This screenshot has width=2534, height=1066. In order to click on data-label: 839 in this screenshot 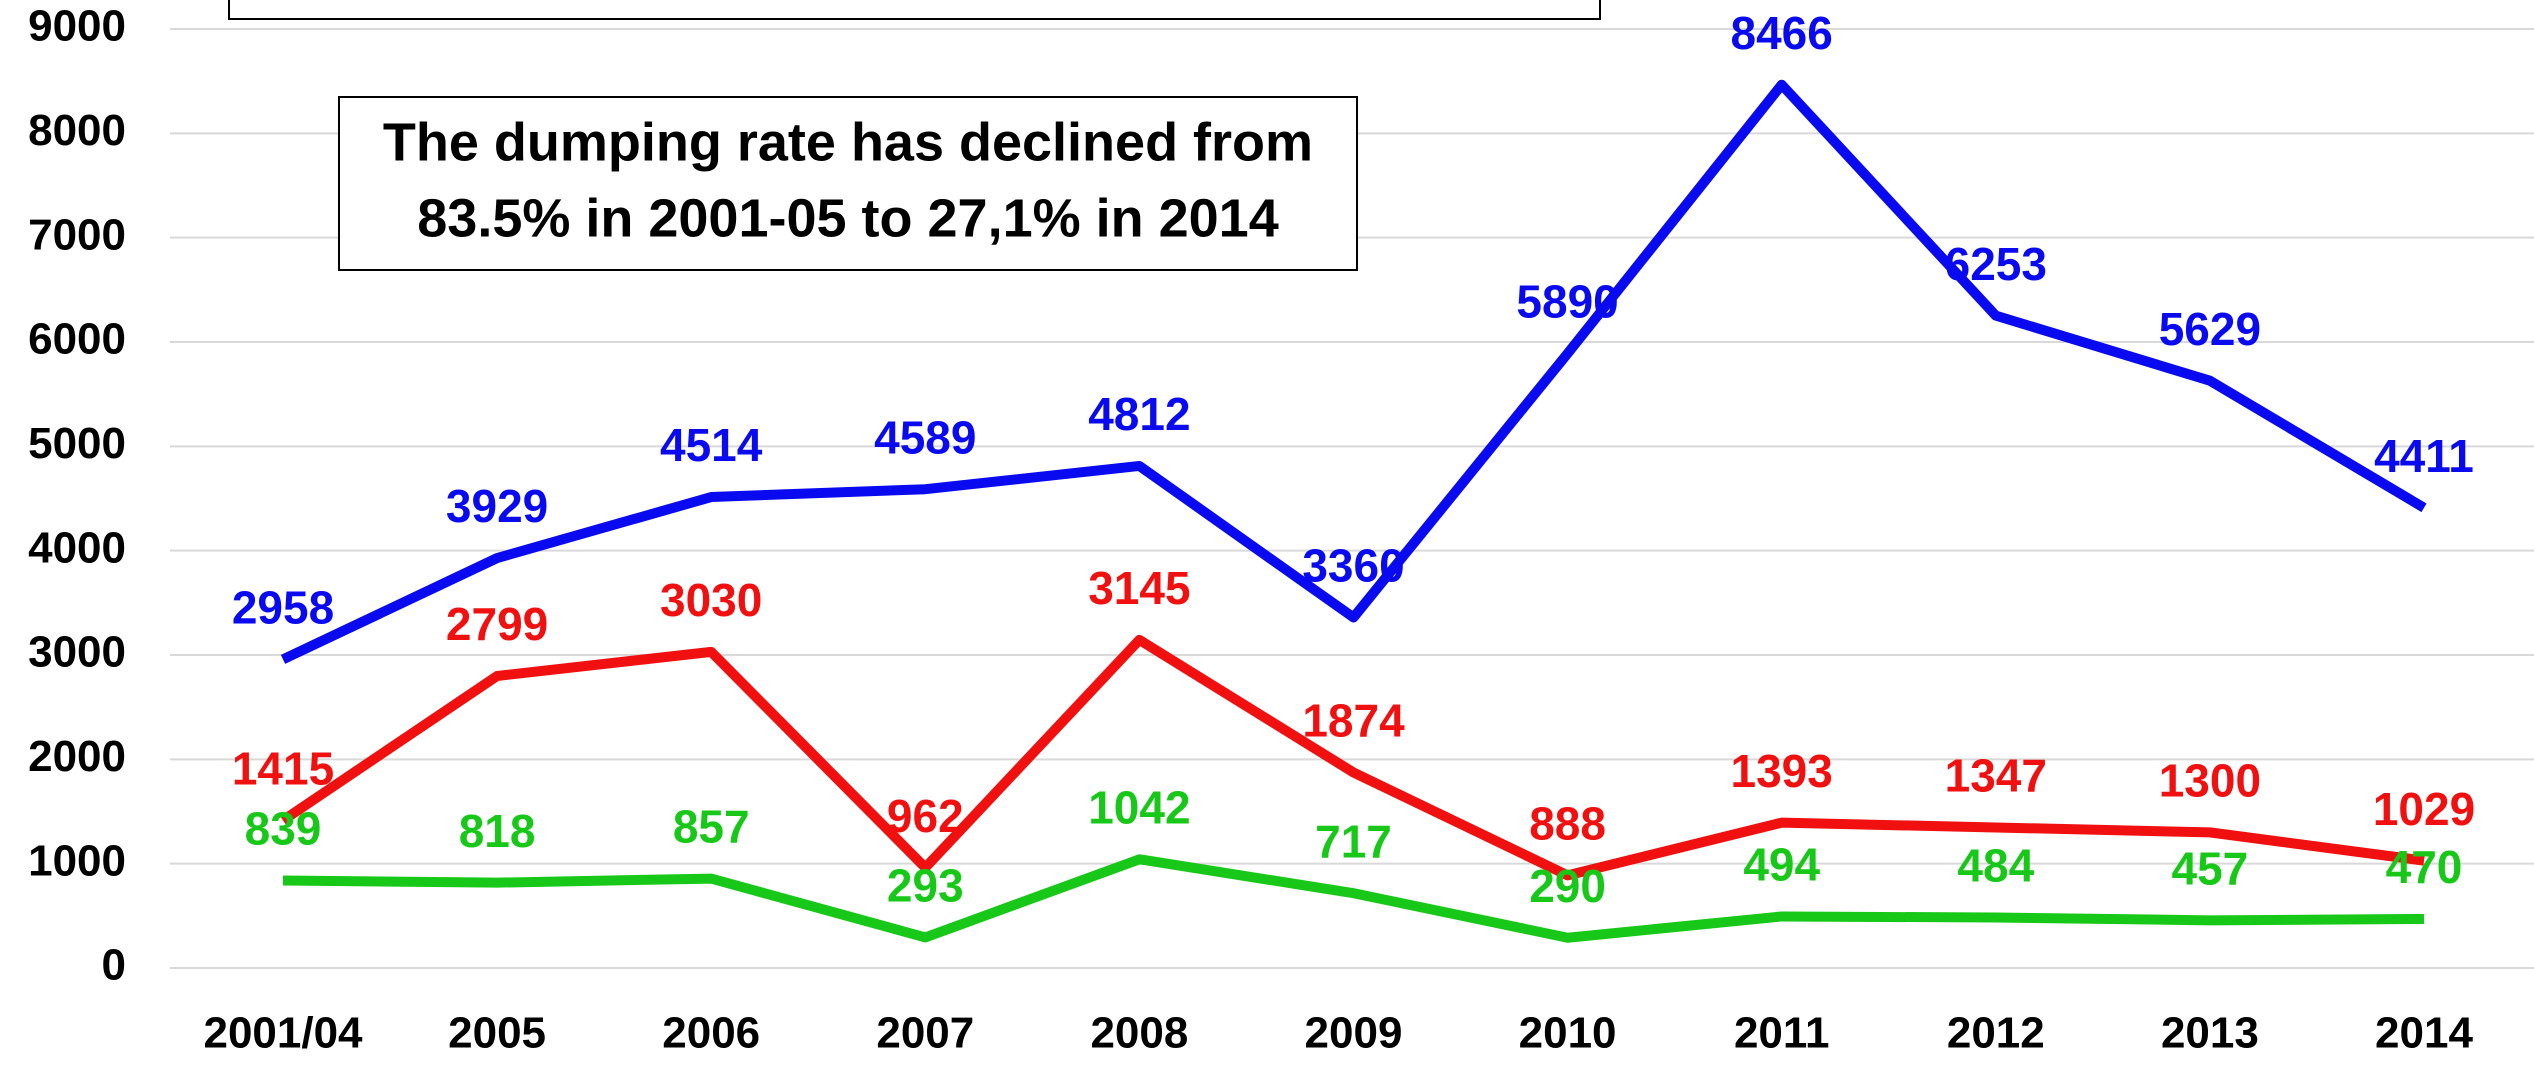, I will do `click(283, 829)`.